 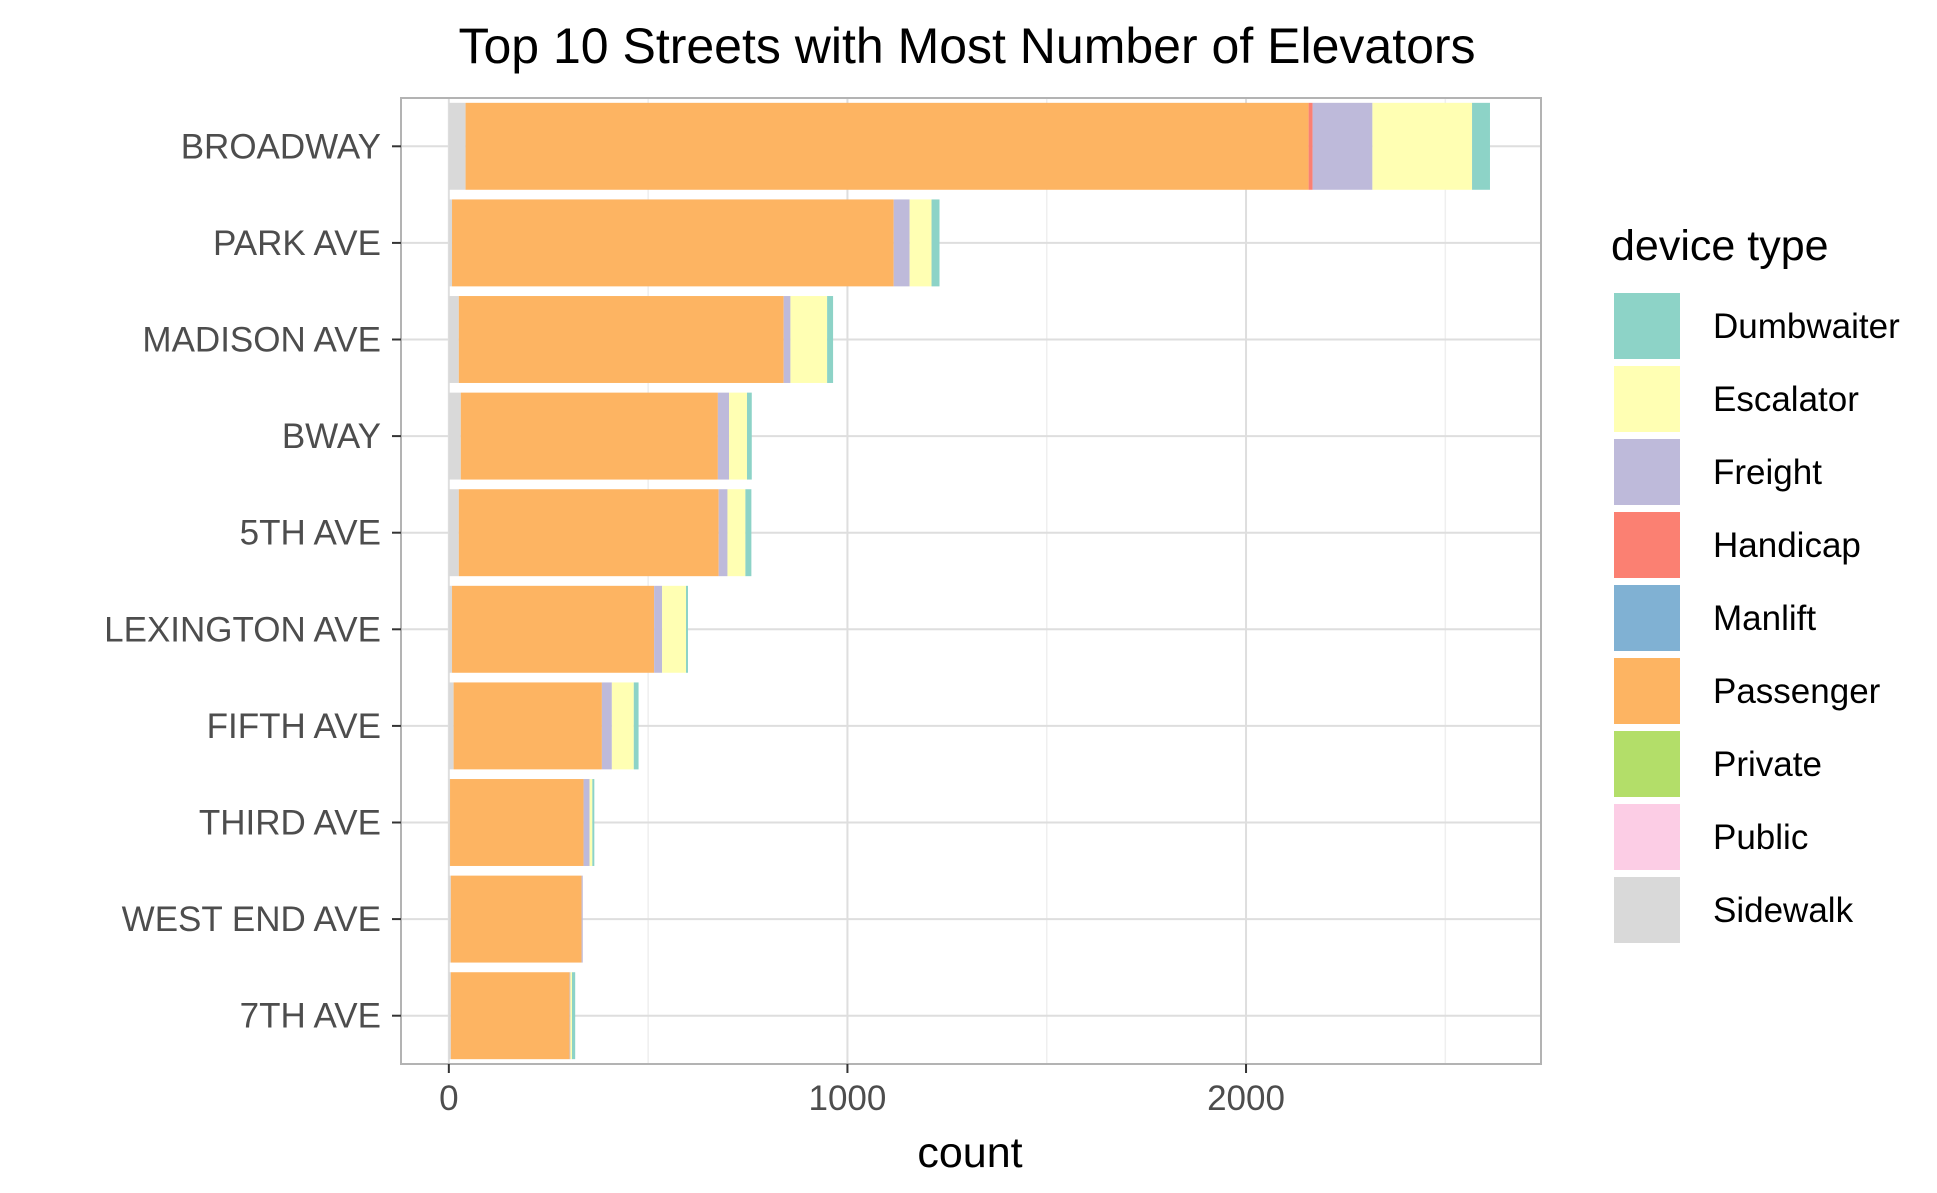 I want to click on y-tick-label: BROADWAY, so click(x=281, y=146).